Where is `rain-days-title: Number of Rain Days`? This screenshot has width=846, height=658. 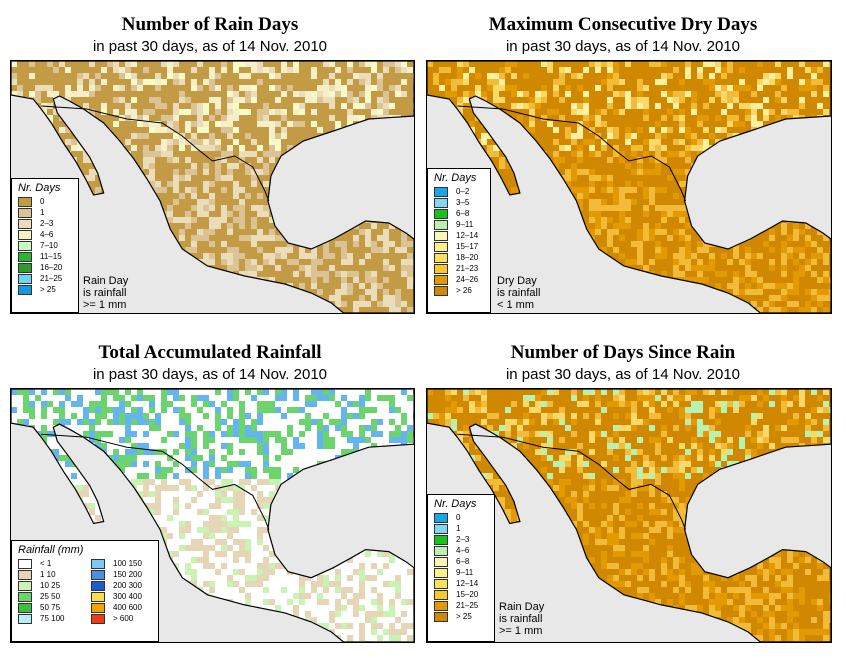 rain-days-title: Number of Rain Days is located at coordinates (210, 24).